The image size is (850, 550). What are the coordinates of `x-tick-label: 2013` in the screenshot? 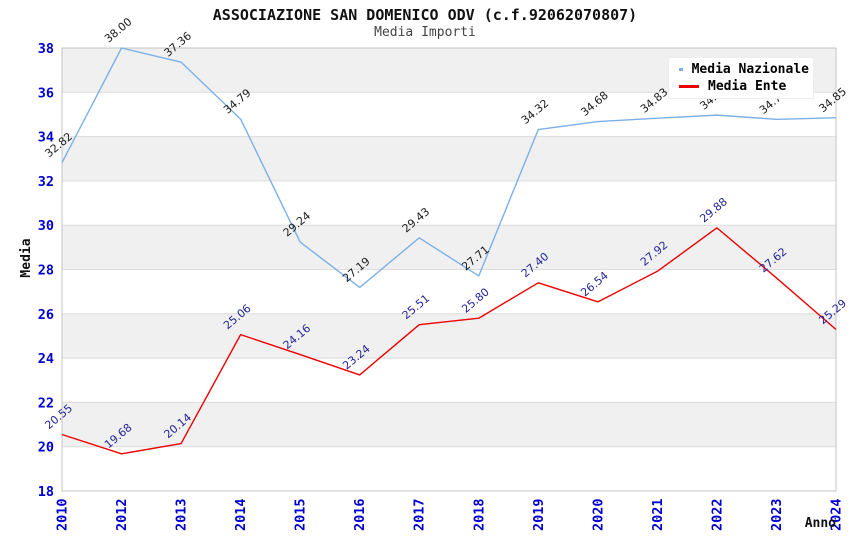 It's located at (182, 514).